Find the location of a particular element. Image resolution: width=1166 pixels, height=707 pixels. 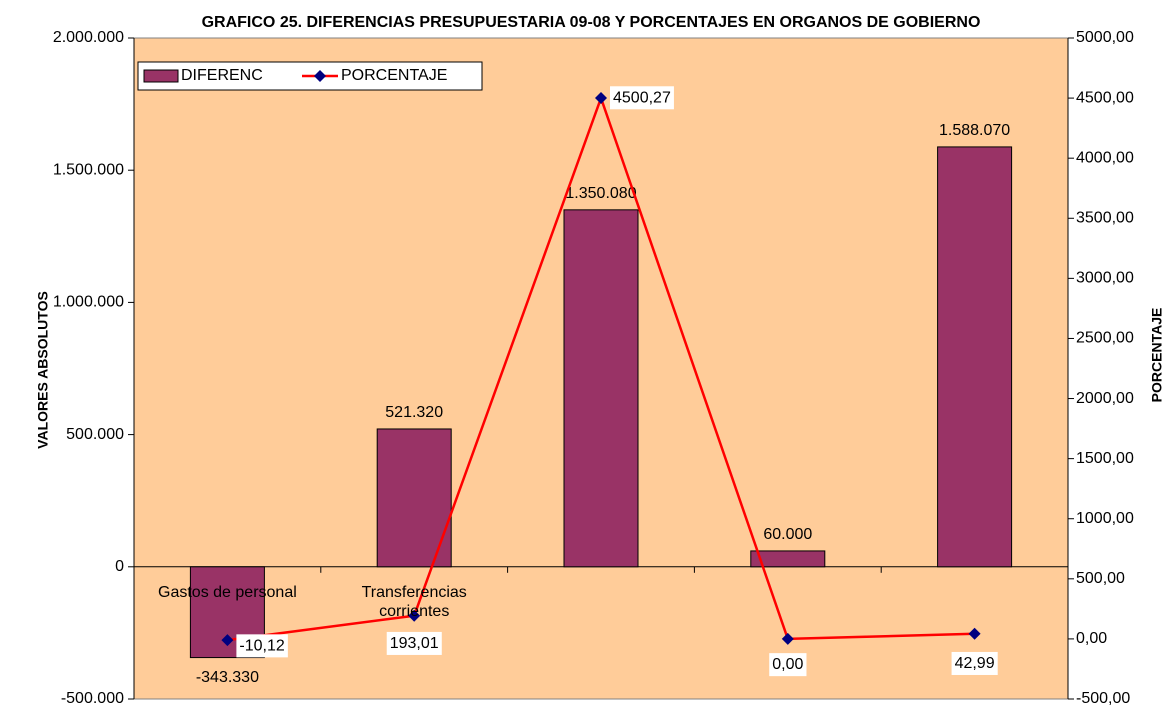

line-value-label-group: 42,99 is located at coordinates (974, 663).